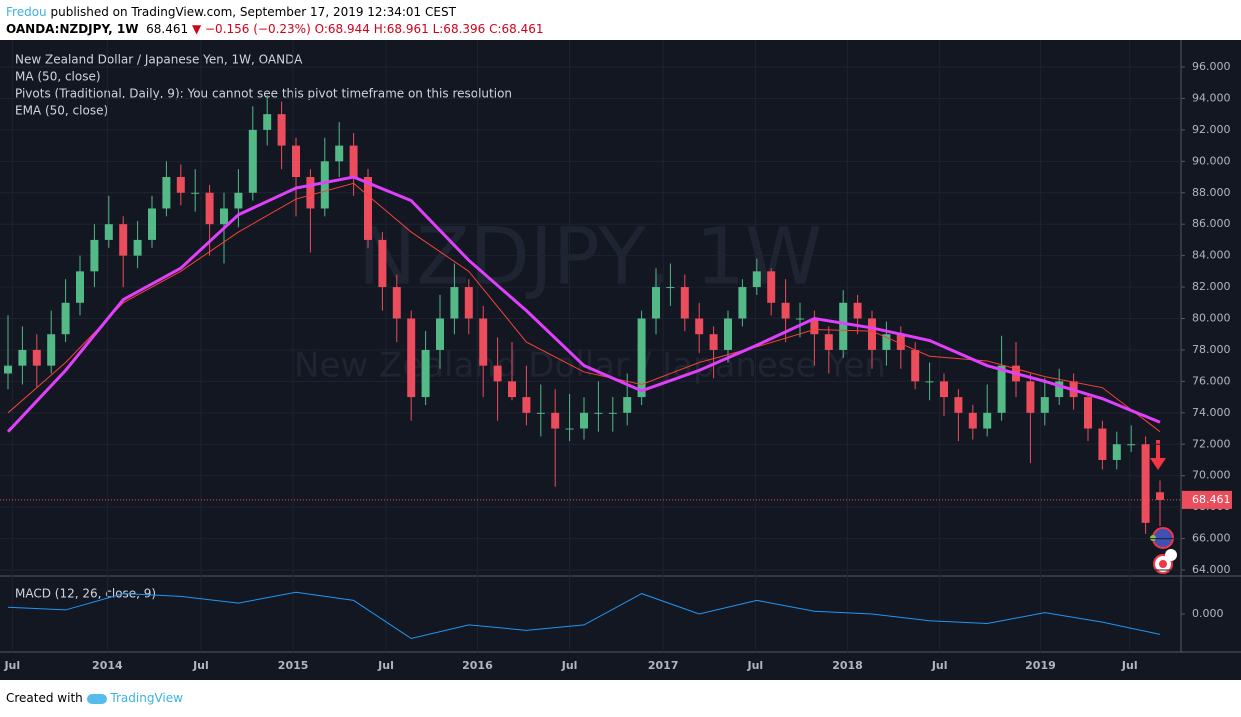 The height and width of the screenshot is (717, 1241). What do you see at coordinates (459, 29) in the screenshot?
I see `low: L:68.396` at bounding box center [459, 29].